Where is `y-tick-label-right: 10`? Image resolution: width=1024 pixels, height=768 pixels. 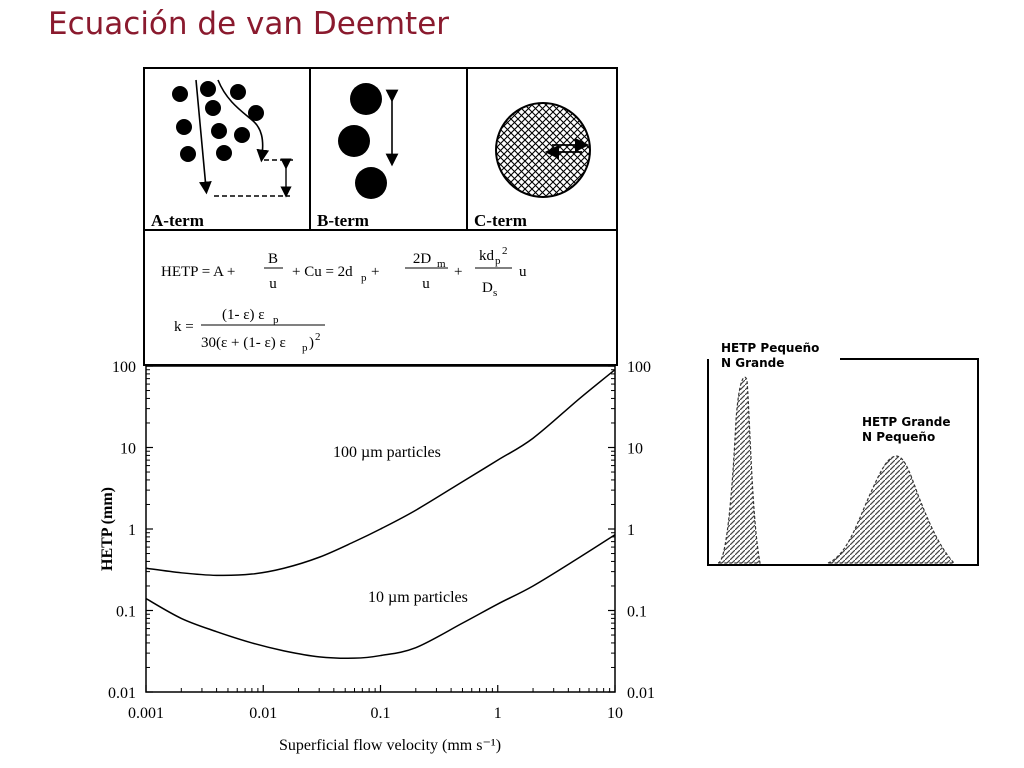
y-tick-label-right: 10 is located at coordinates (635, 449).